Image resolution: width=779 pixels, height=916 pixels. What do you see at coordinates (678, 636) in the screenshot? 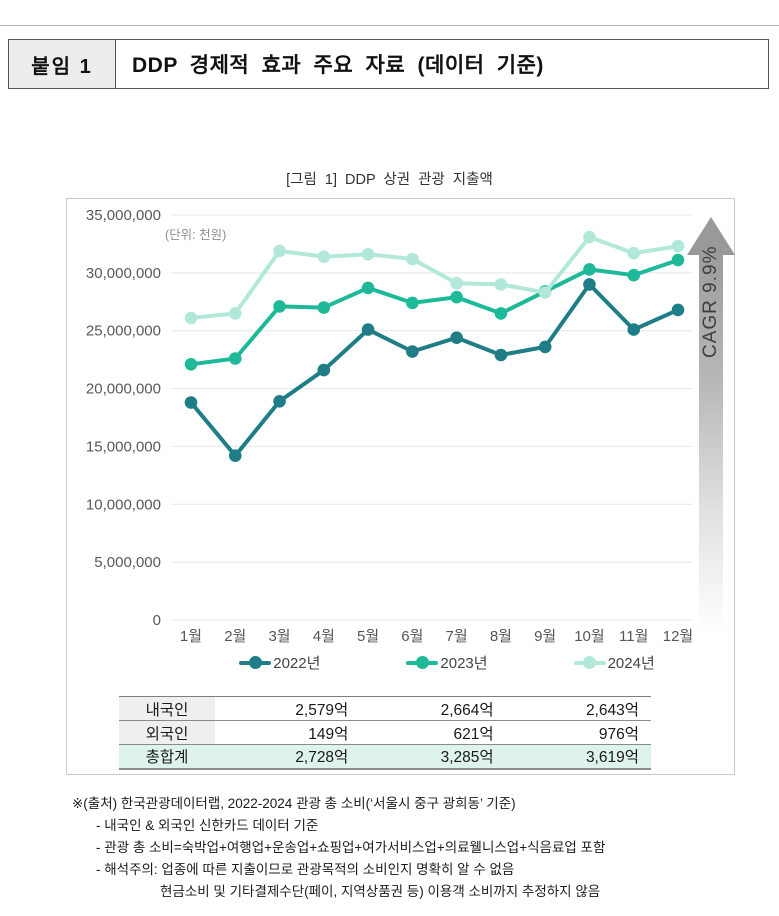
I see `svg-text: 12월` at bounding box center [678, 636].